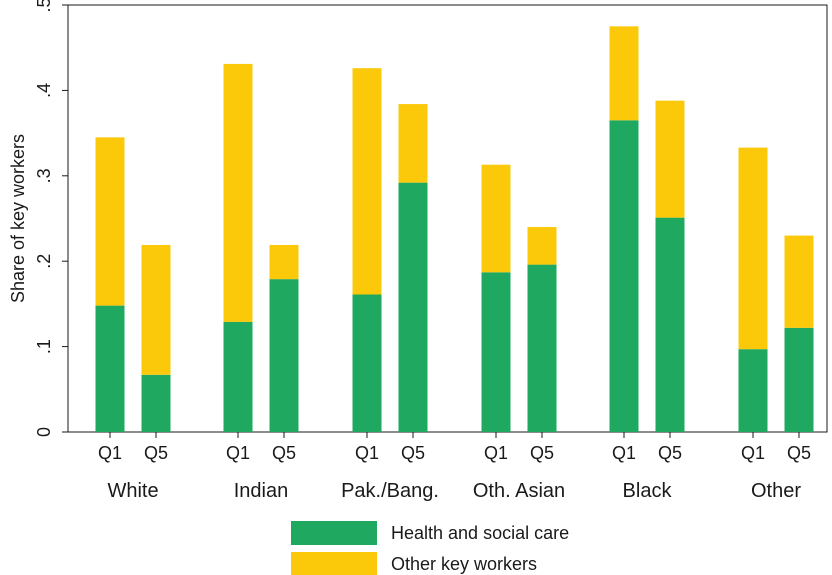 The height and width of the screenshot is (575, 832). Describe the element at coordinates (648, 491) in the screenshot. I see `group-label: Black` at that location.